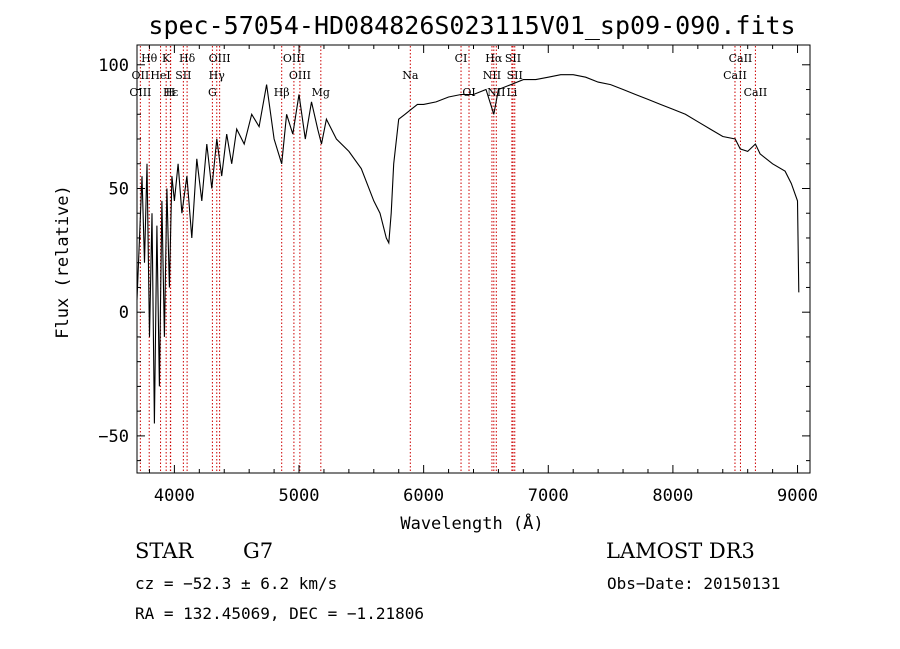  What do you see at coordinates (160, 75) in the screenshot?
I see `line-label: HeI` at bounding box center [160, 75].